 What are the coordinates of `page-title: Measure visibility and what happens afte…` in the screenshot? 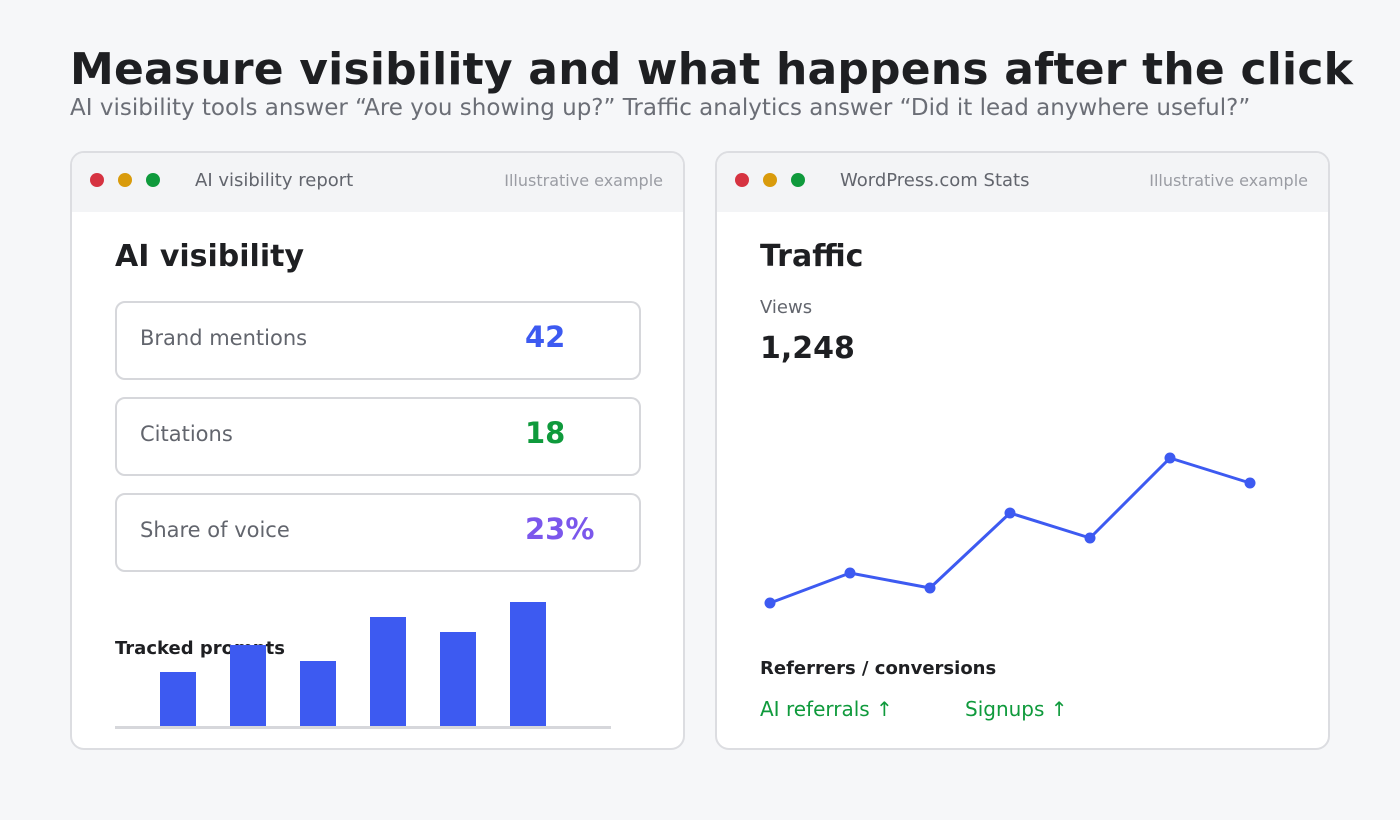 It's located at (712, 69).